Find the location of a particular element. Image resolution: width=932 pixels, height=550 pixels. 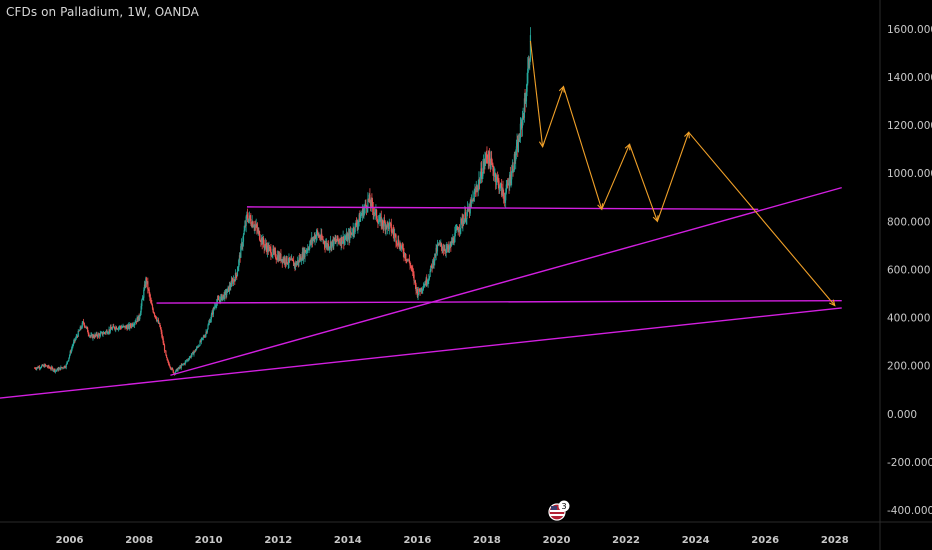

projection-segment is located at coordinates (616, 177).